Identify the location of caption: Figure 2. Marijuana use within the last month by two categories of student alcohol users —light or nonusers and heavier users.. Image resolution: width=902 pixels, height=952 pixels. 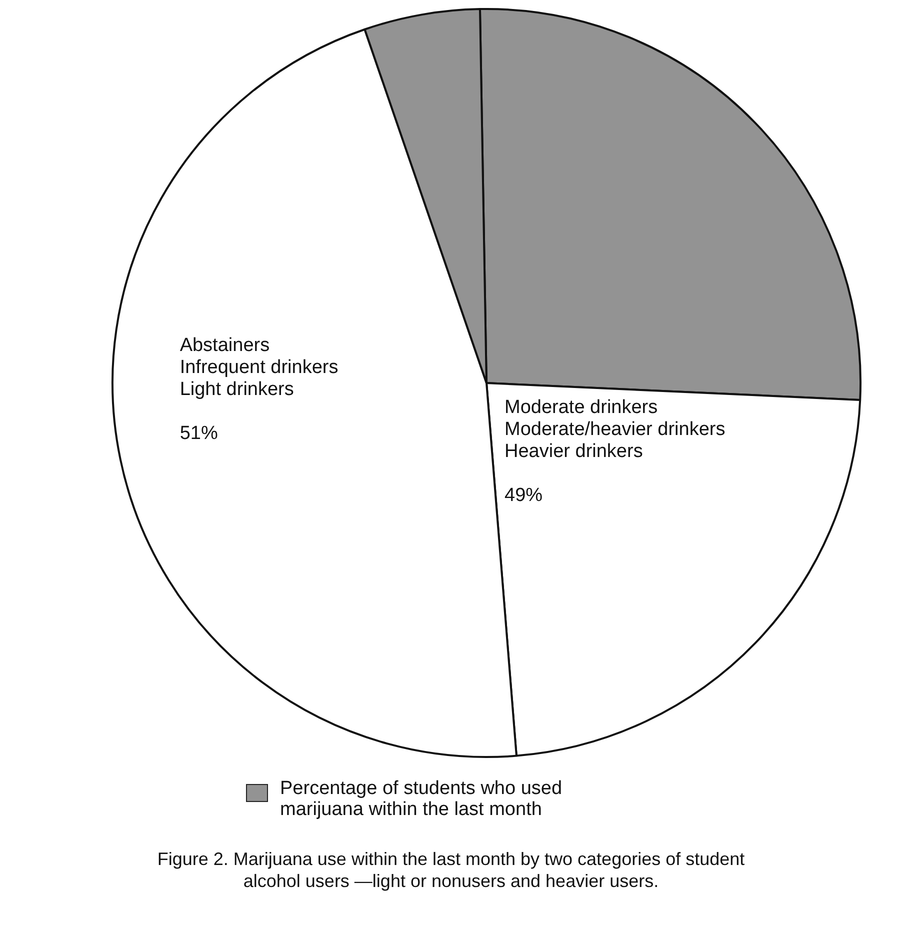
(451, 870).